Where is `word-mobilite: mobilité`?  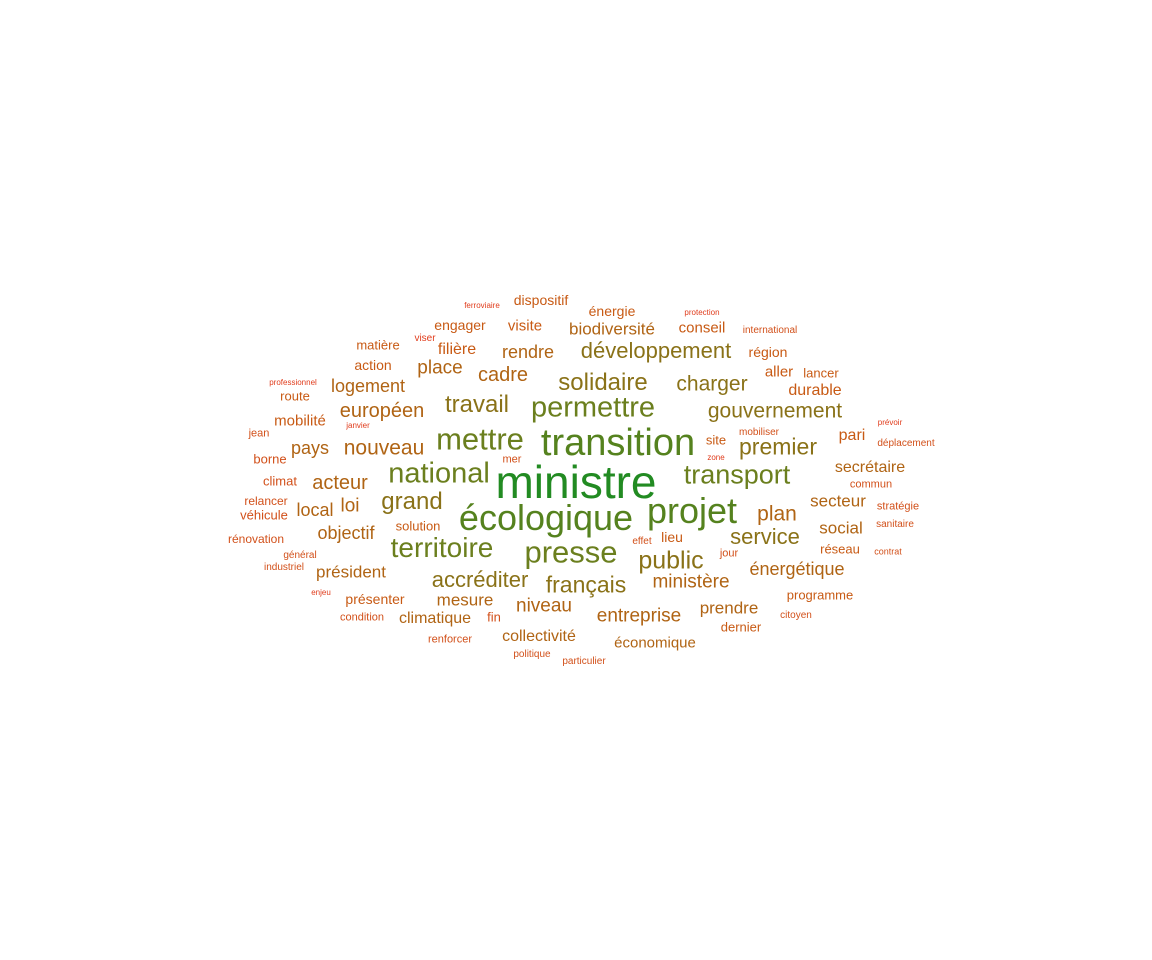 word-mobilite: mobilité is located at coordinates (300, 421).